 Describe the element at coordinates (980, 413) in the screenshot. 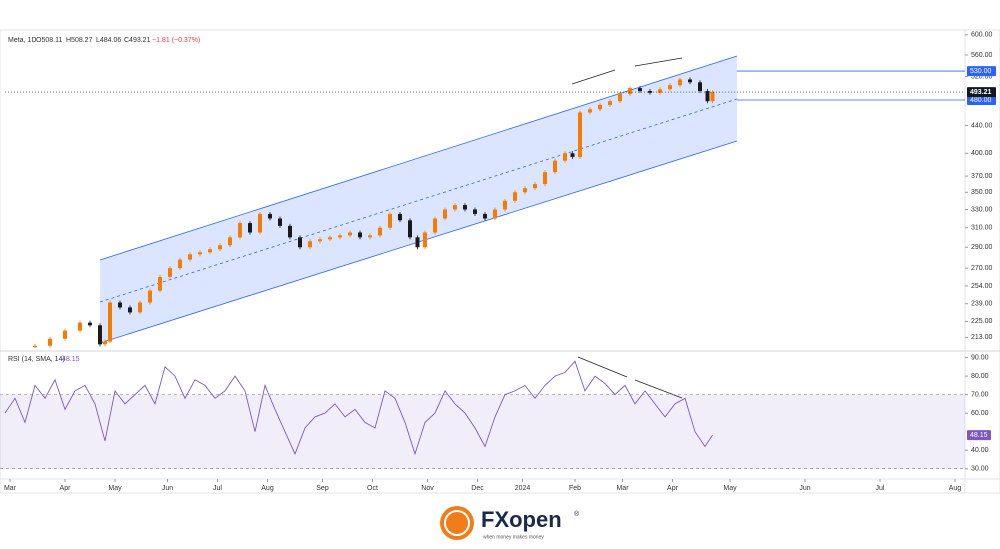

I see `y-tick-label: 60.00` at that location.